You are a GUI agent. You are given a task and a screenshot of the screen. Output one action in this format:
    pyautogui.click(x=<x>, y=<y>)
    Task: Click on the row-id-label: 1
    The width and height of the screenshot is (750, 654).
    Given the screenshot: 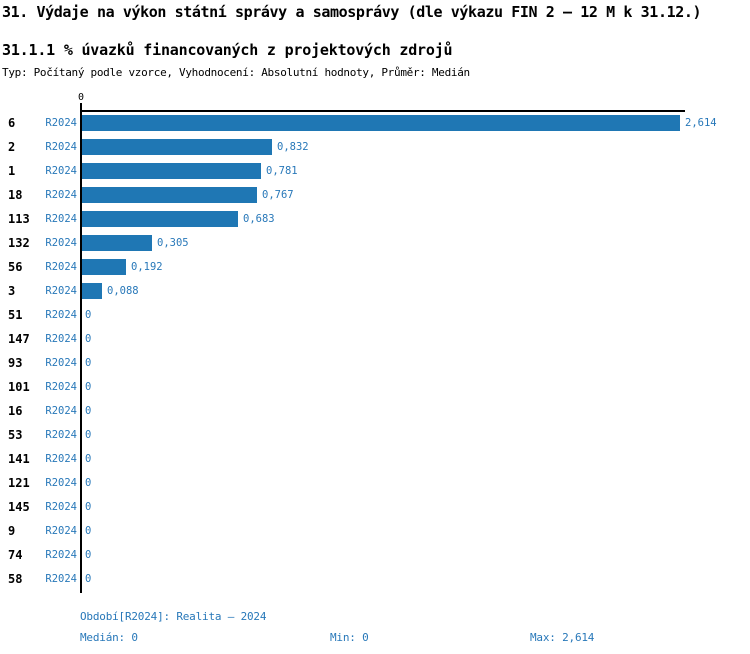 What is the action you would take?
    pyautogui.click(x=12, y=171)
    